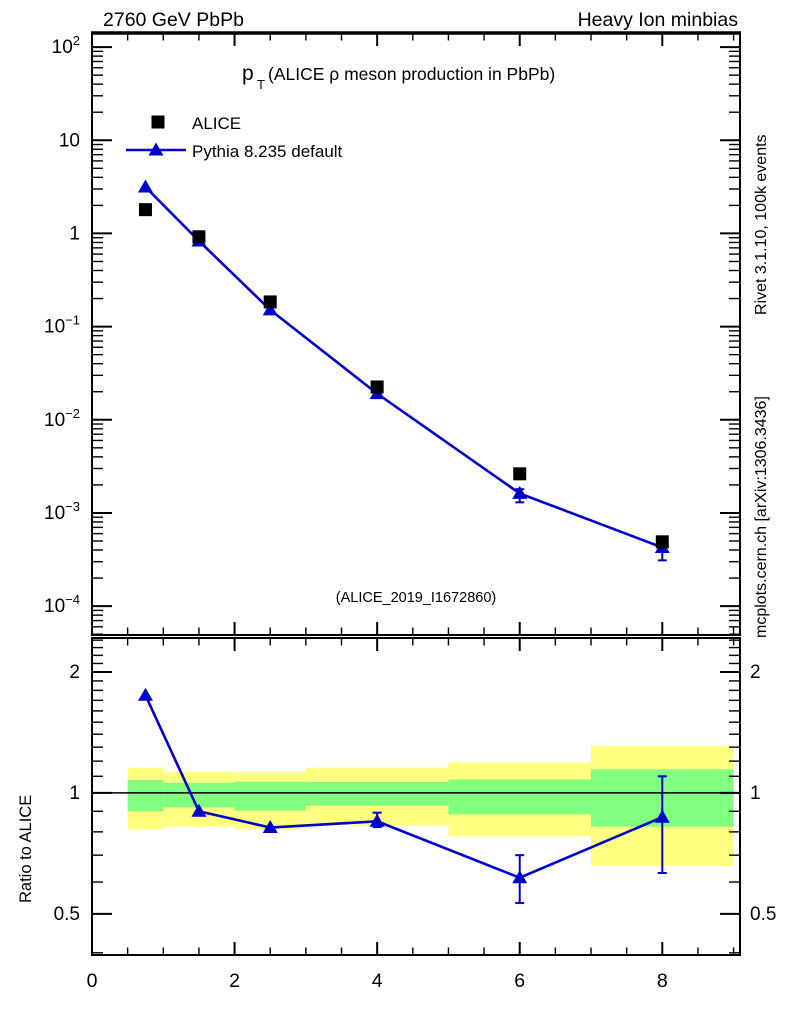  I want to click on plot-title-text: (ALICE ρ meson production in PbPb), so click(411, 74).